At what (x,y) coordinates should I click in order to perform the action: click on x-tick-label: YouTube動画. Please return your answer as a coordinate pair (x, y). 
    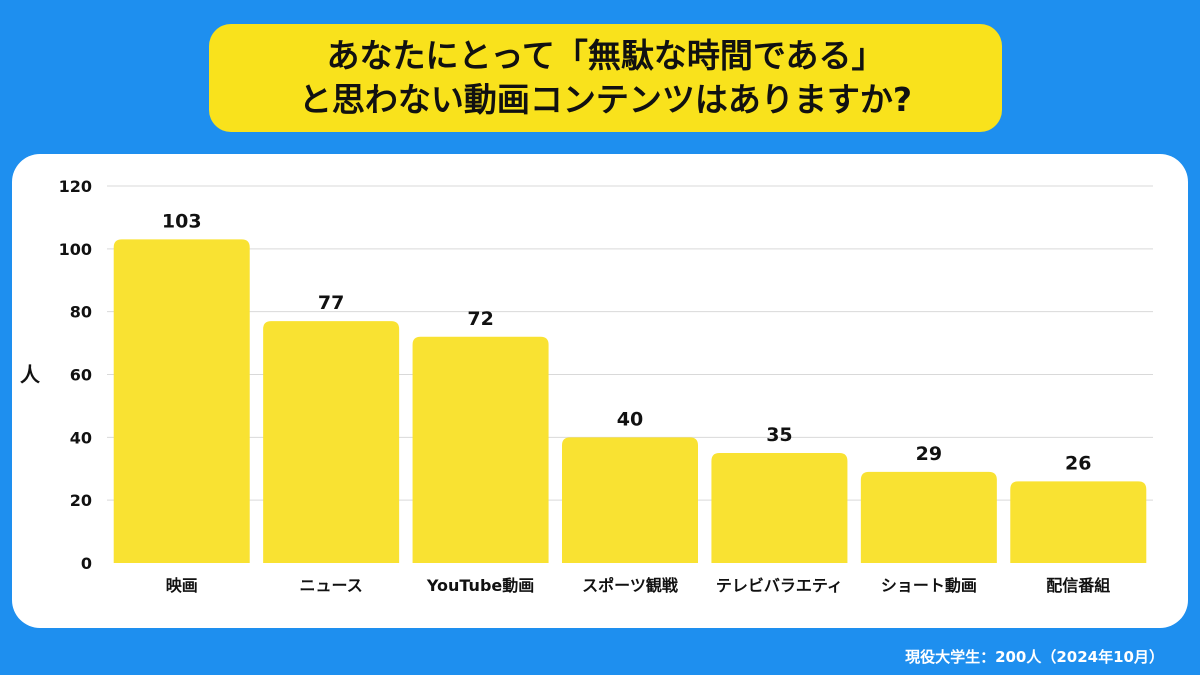
    Looking at the image, I should click on (480, 585).